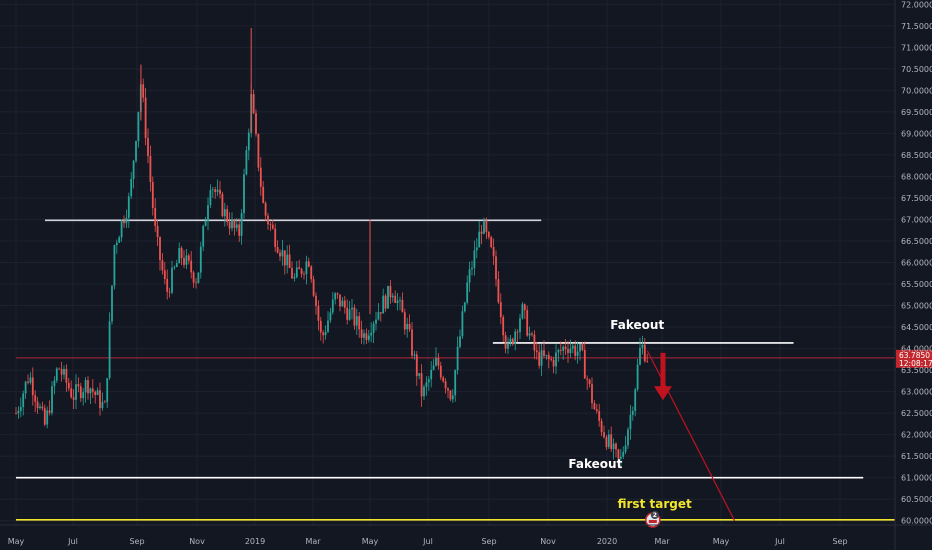 The width and height of the screenshot is (932, 550). What do you see at coordinates (427, 541) in the screenshot?
I see `x-tick-label: Jul` at bounding box center [427, 541].